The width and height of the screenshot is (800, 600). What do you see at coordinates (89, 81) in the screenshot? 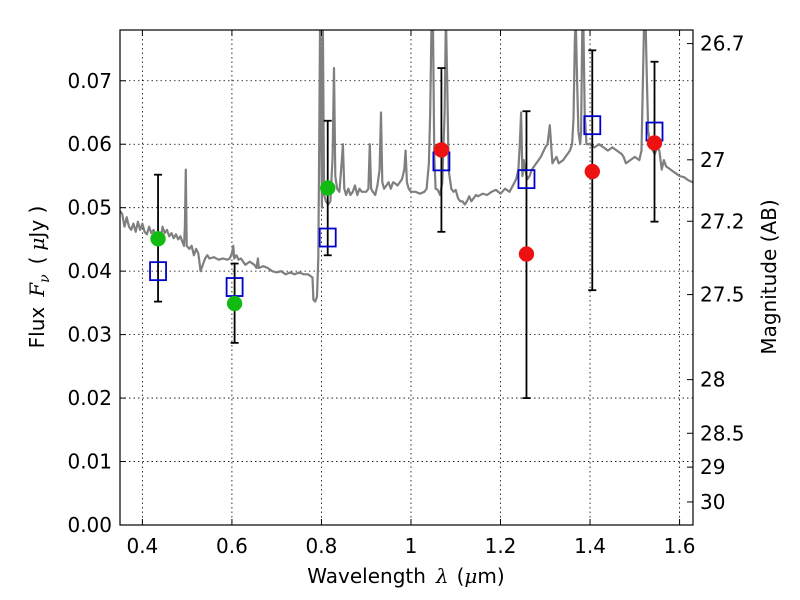
I see `y-tick-label: 0.07` at bounding box center [89, 81].